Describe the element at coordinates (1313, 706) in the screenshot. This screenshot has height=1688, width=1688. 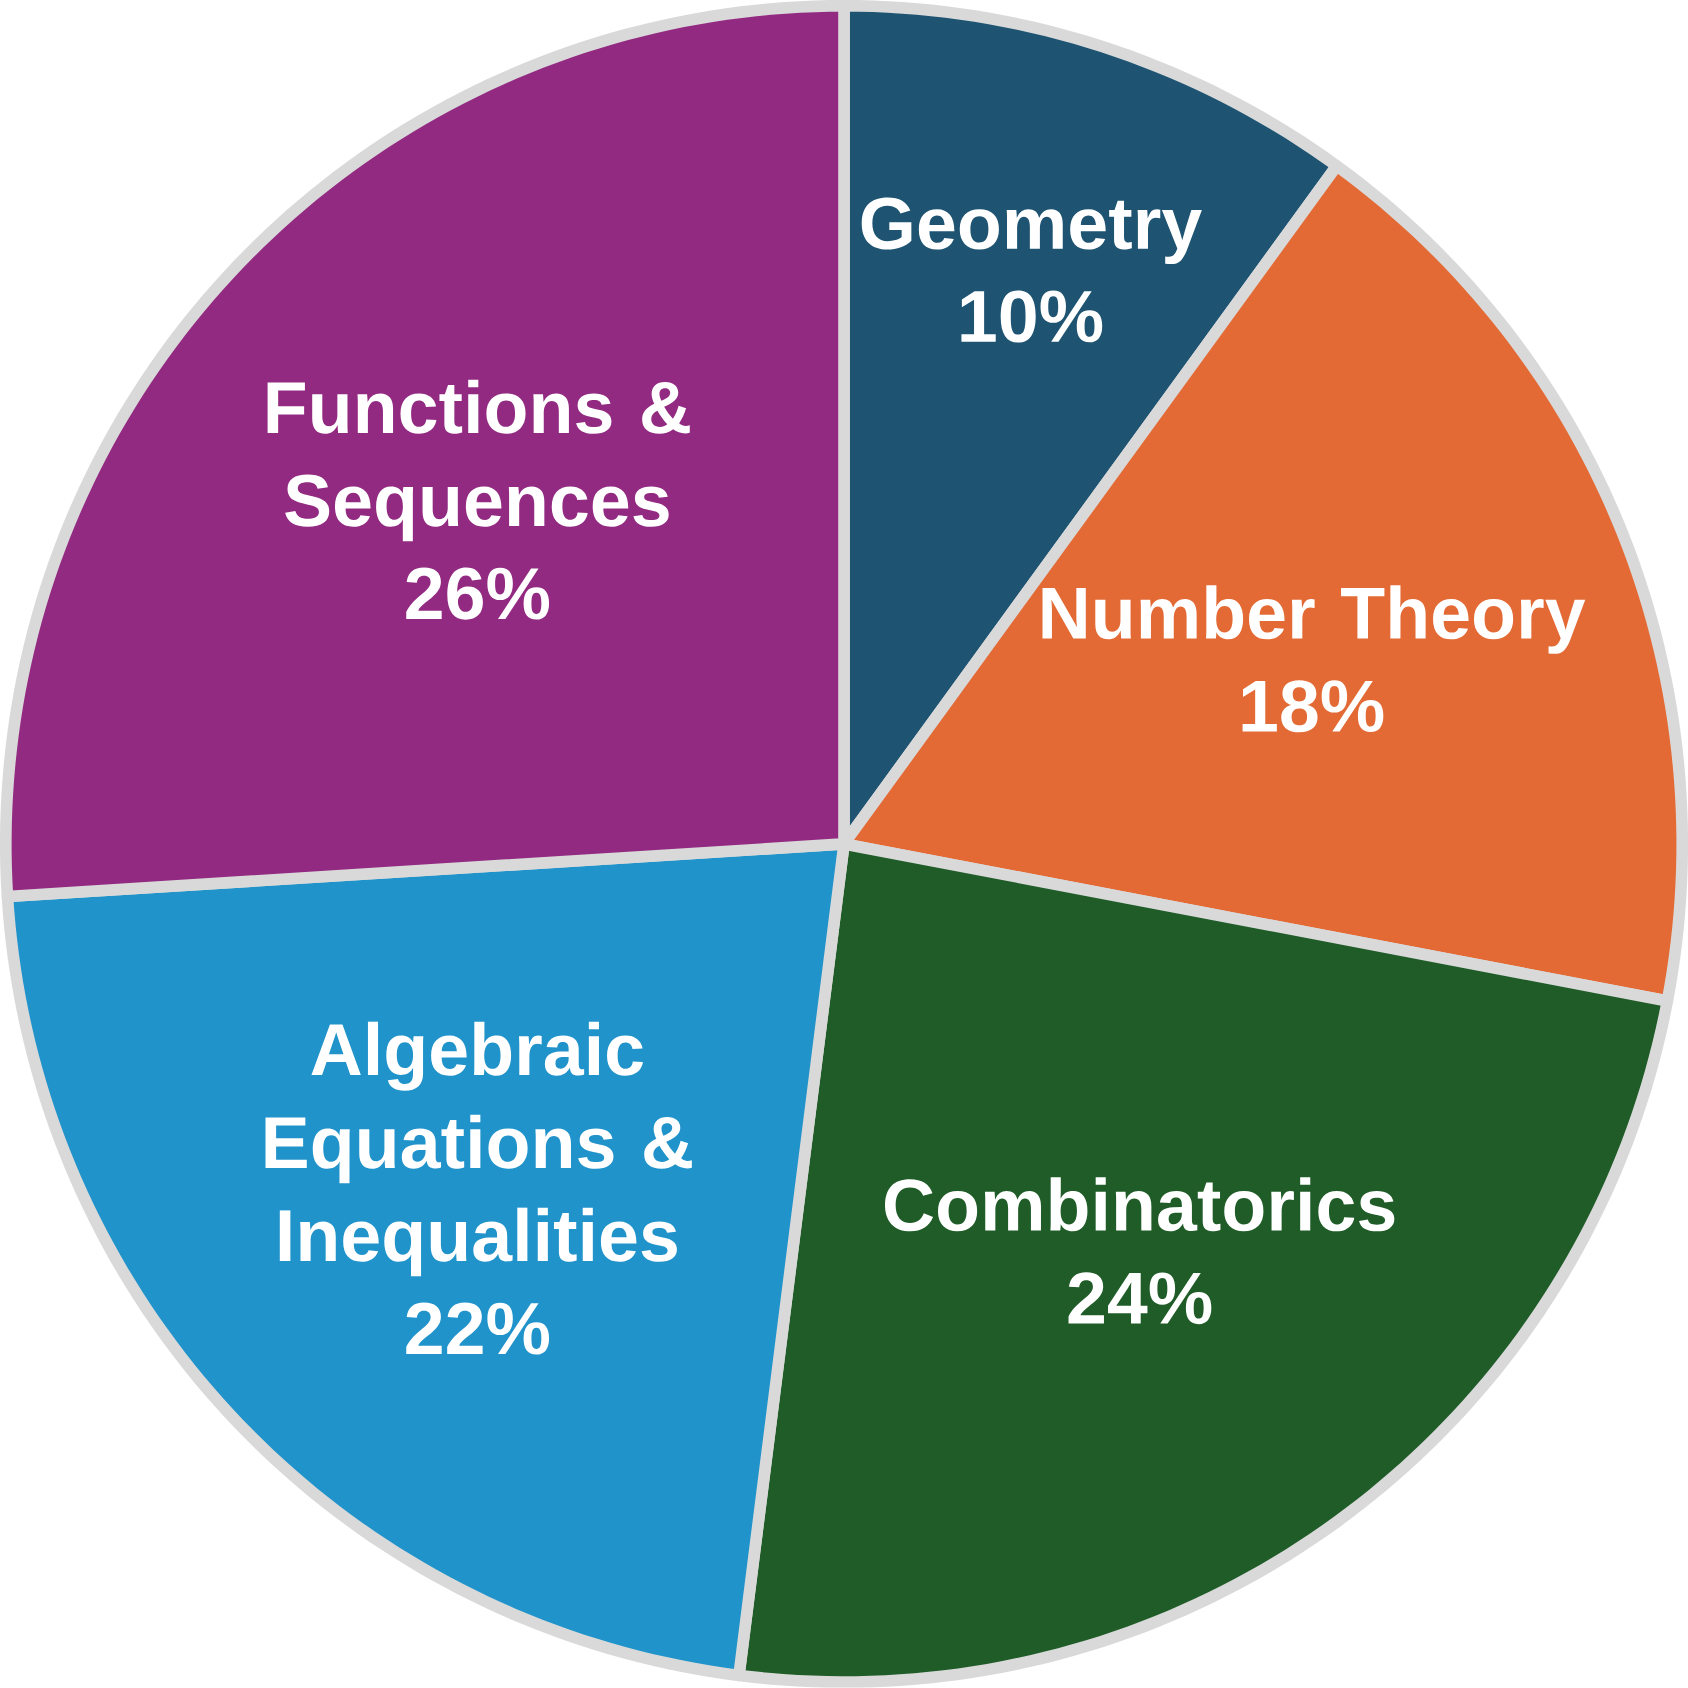
I see `data-label: 18%` at that location.